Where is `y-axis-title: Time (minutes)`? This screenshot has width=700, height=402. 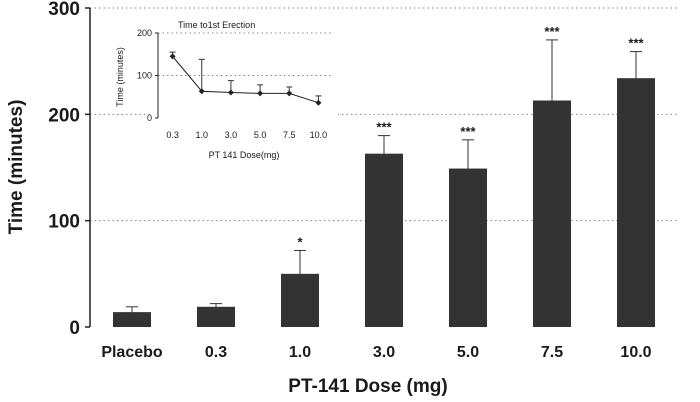
y-axis-title: Time (minutes) is located at coordinates (16, 167).